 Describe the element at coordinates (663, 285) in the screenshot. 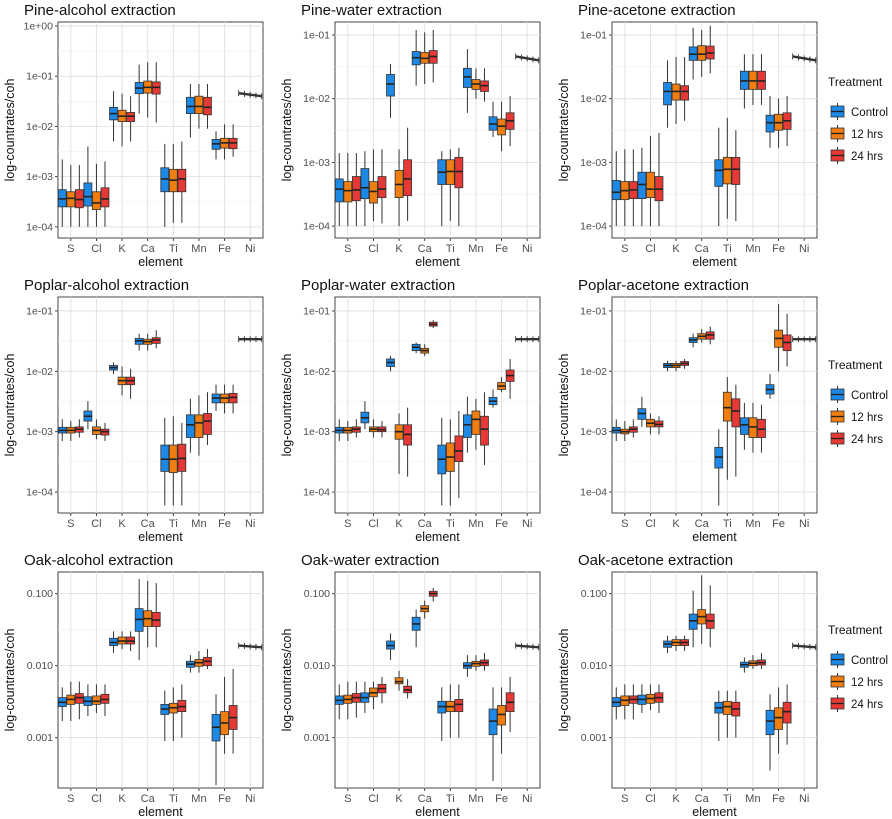

I see `chart-title: Poplar-acetone extraction` at that location.